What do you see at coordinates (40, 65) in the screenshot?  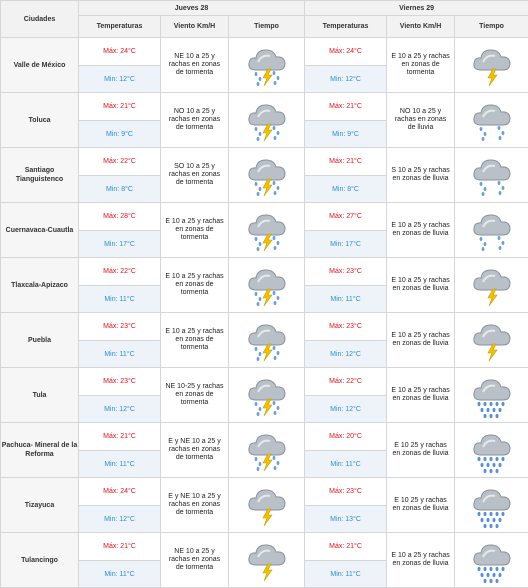 I see `city-name: Valle de México` at bounding box center [40, 65].